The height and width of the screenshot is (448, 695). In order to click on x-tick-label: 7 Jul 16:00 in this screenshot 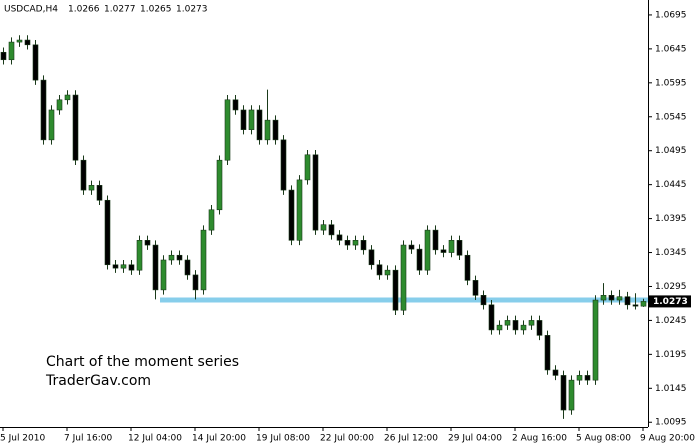, I will do `click(88, 439)`.